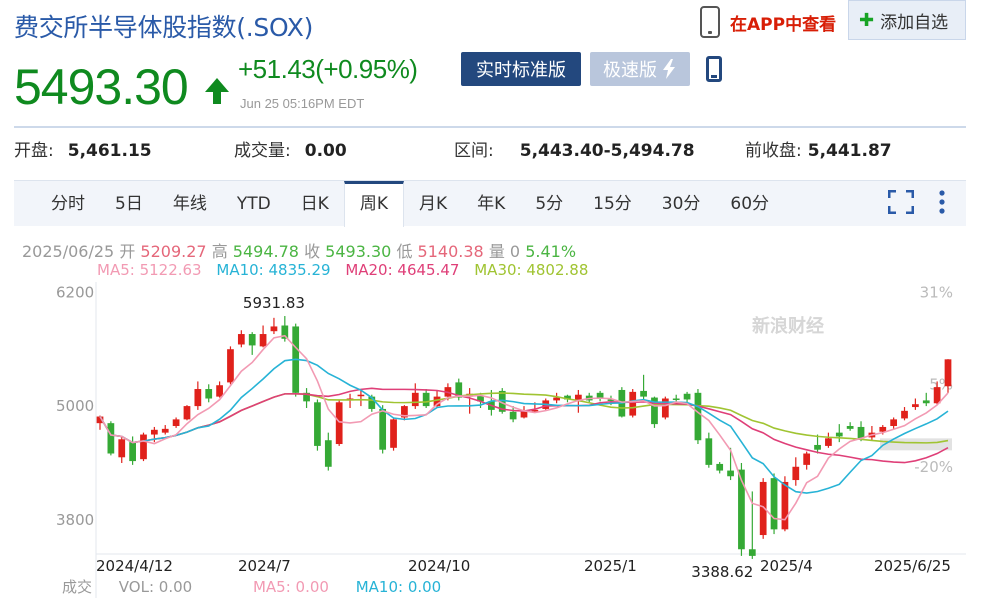 The image size is (996, 601). What do you see at coordinates (722, 572) in the screenshot?
I see `low-annotation: 3388.62` at bounding box center [722, 572].